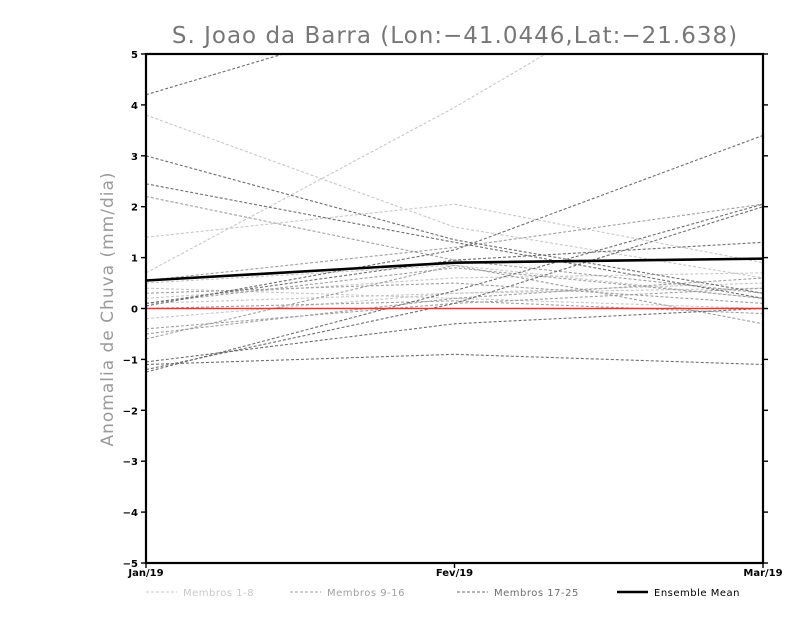  What do you see at coordinates (134, 259) in the screenshot?
I see `y-tick-label: 1` at bounding box center [134, 259].